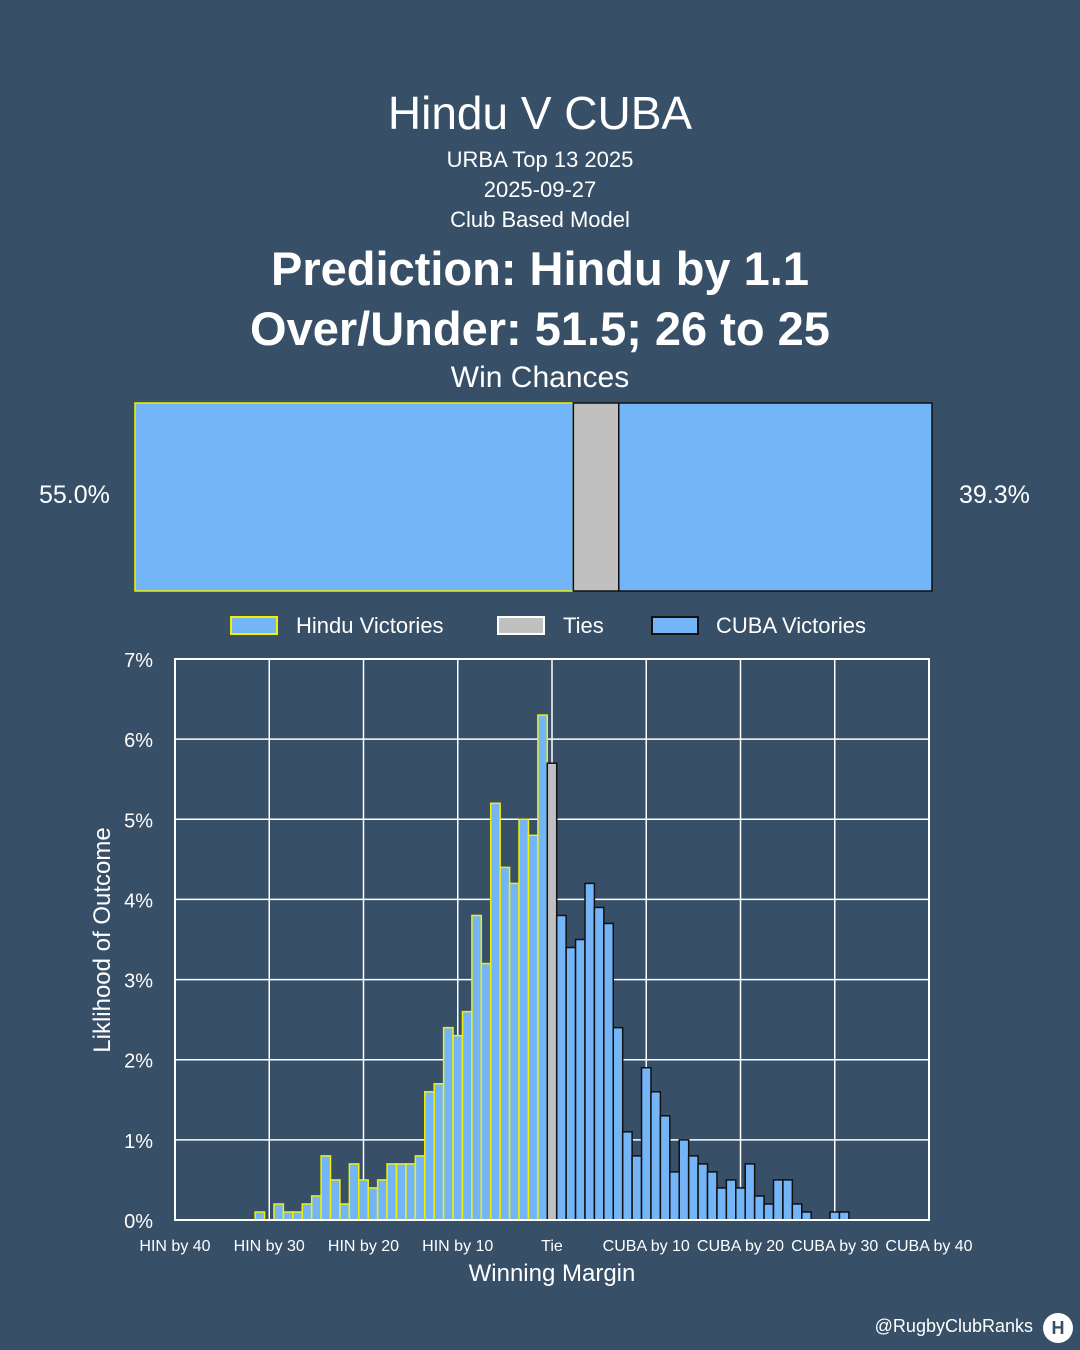 This screenshot has height=1350, width=1080. What do you see at coordinates (363, 1246) in the screenshot?
I see `x-tick-label: HIN by 20` at bounding box center [363, 1246].